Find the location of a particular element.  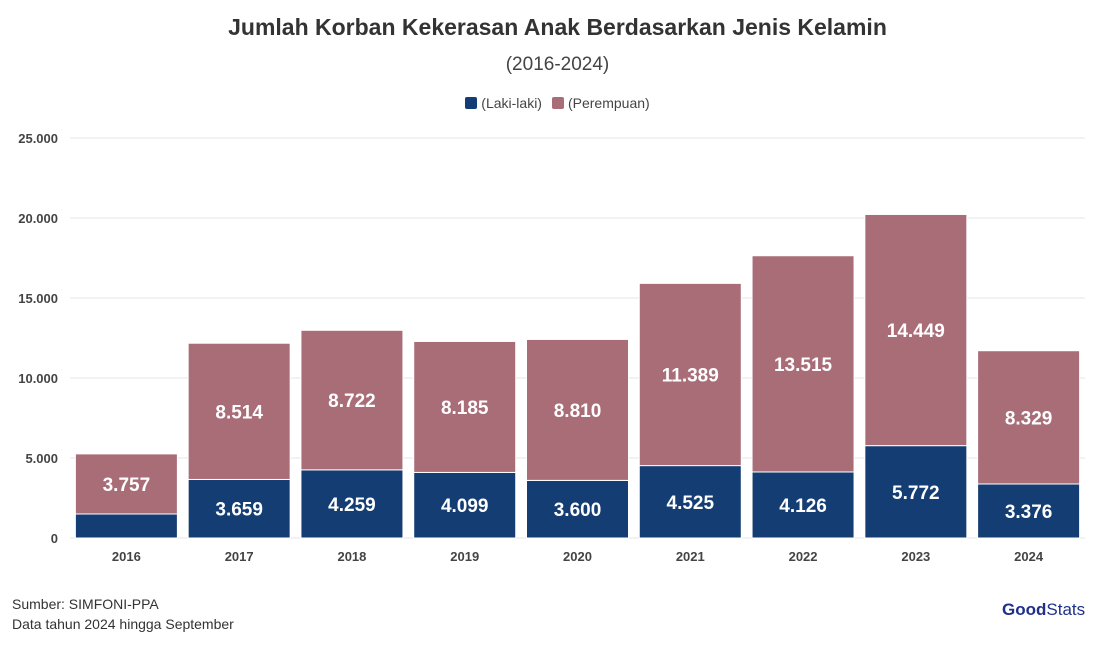

x-tick-label: 2018 is located at coordinates (351, 556).